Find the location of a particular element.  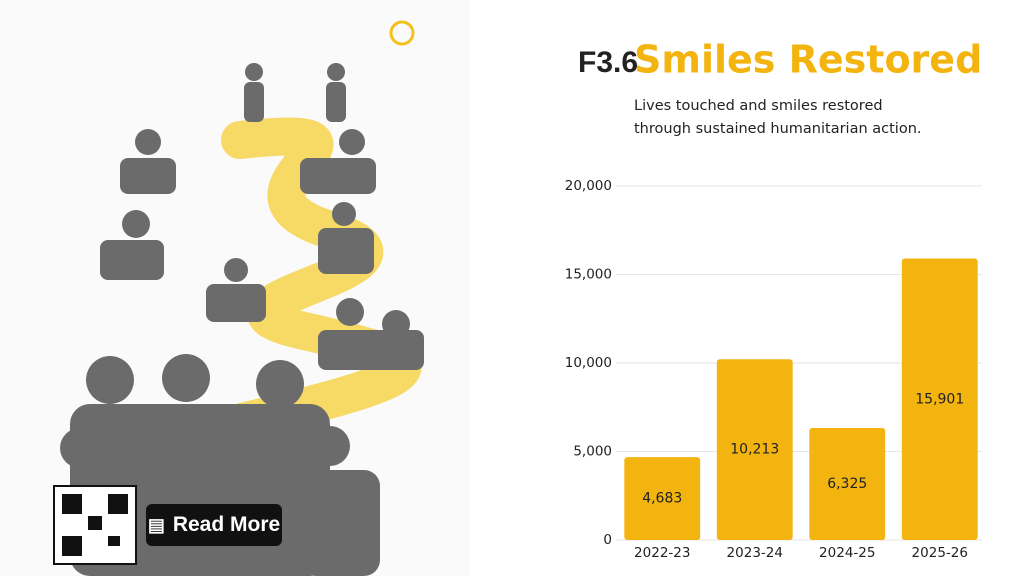

x-tick-label: 2025-26 is located at coordinates (940, 553).